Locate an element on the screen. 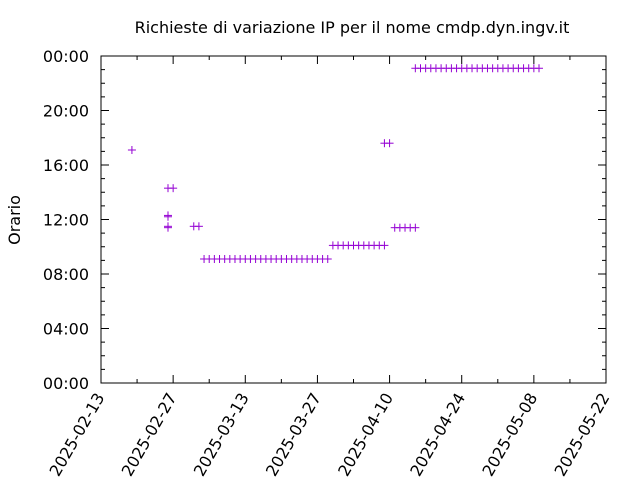 The image size is (640, 480). y-tick-label: 16:00 is located at coordinates (66, 165).